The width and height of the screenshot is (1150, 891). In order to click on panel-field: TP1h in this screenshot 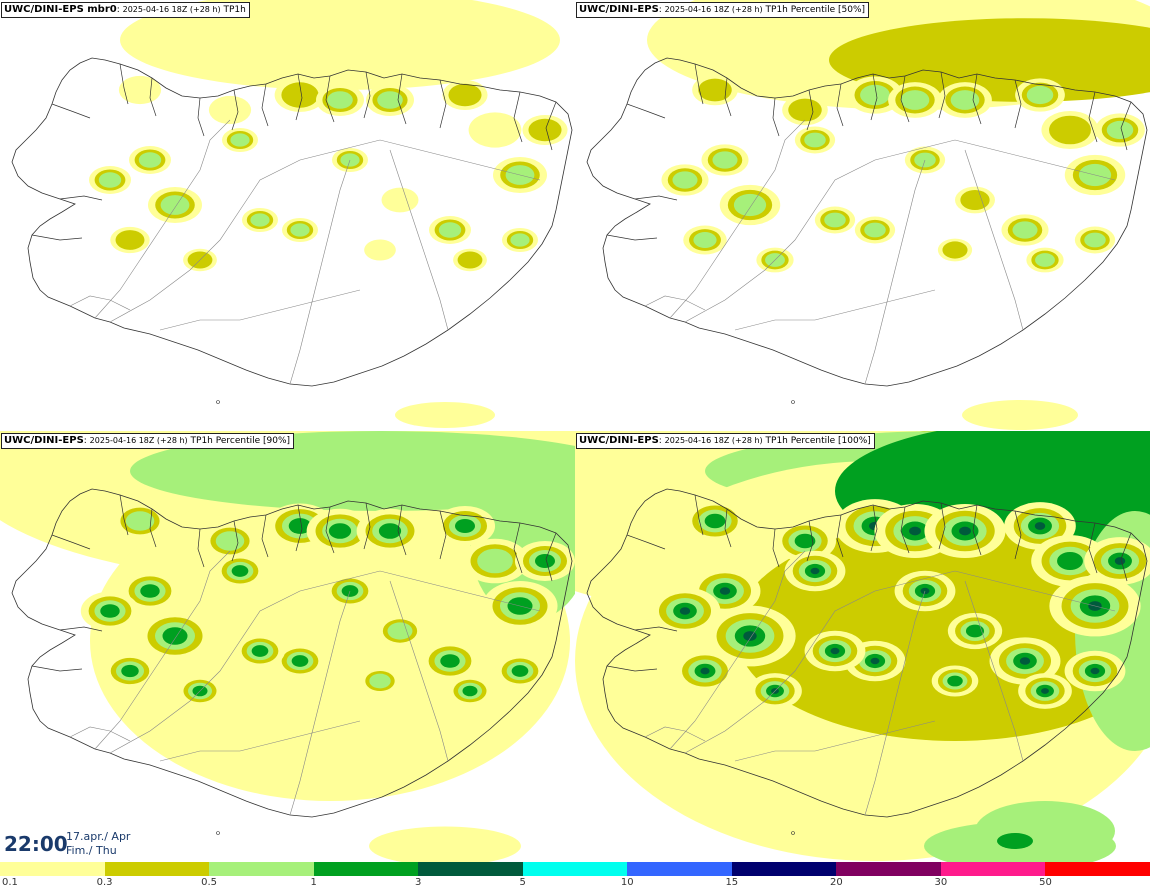, I will do `click(234, 10)`.